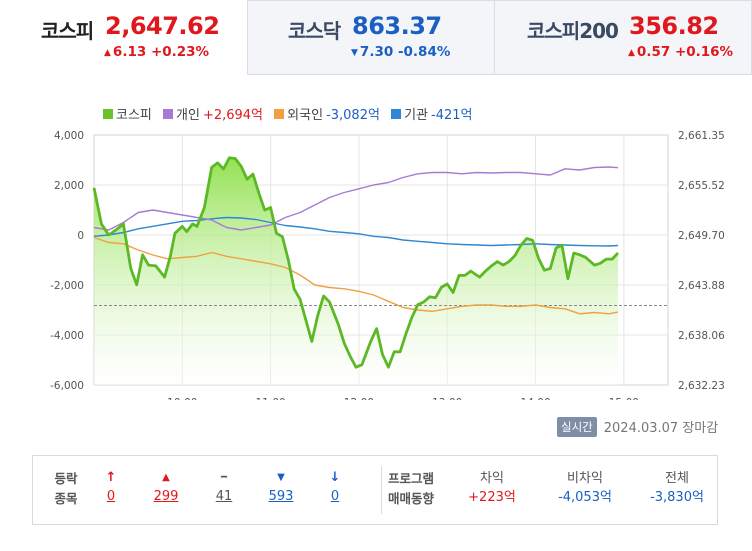 Image resolution: width=752 pixels, height=551 pixels. What do you see at coordinates (701, 136) in the screenshot?
I see `right-axis-tick: 2,661.35` at bounding box center [701, 136].